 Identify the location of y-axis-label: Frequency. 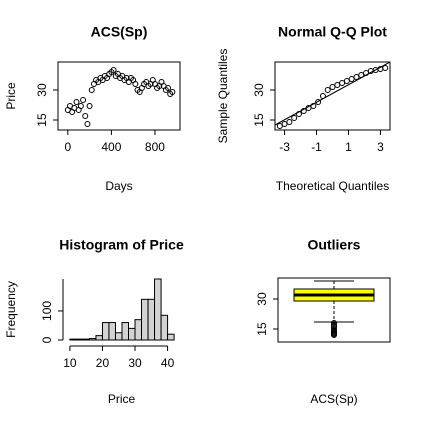
(11, 309).